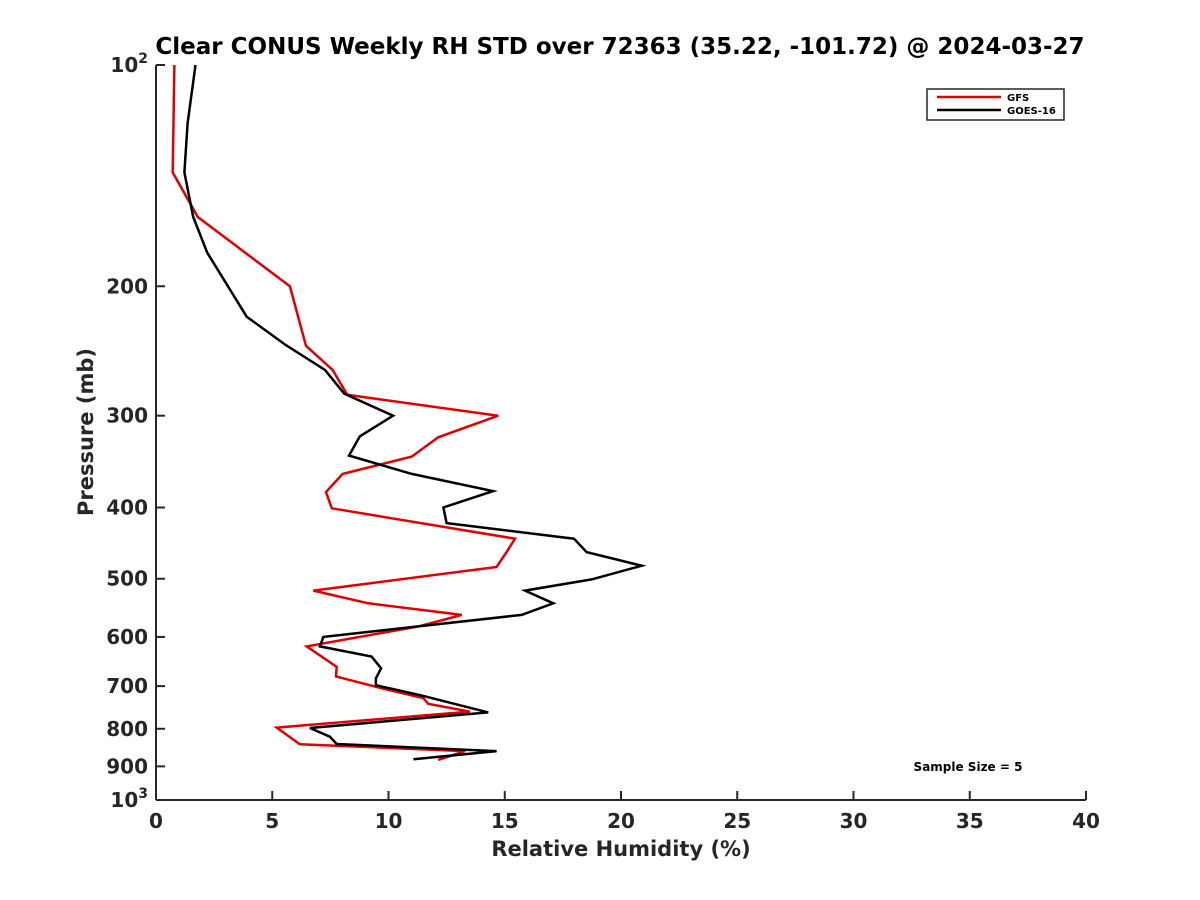 This screenshot has height=900, width=1200. Describe the element at coordinates (737, 821) in the screenshot. I see `x-tick-label: 25` at that location.